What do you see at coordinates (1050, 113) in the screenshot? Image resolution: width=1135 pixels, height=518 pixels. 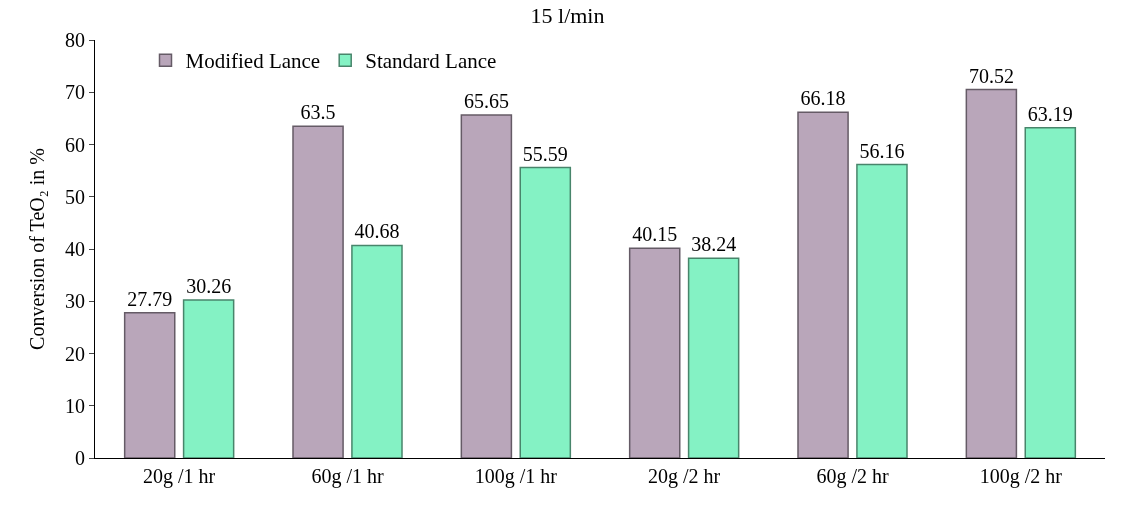 I see `data-label: 63.19` at bounding box center [1050, 113].